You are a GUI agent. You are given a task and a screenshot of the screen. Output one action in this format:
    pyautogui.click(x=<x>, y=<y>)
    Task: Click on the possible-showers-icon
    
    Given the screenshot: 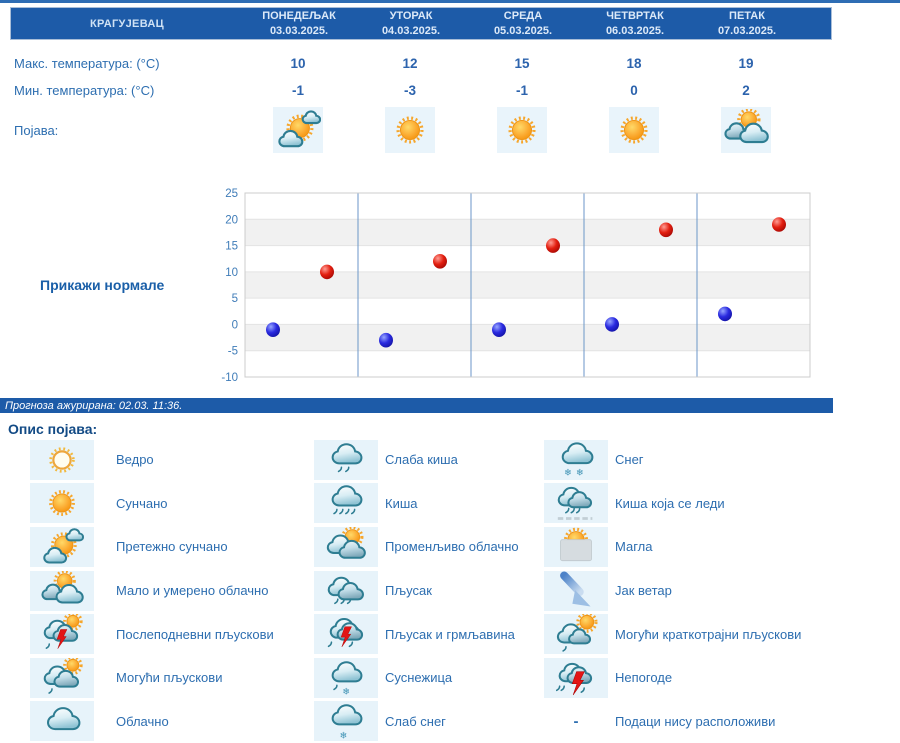 What is the action you would take?
    pyautogui.click(x=63, y=675)
    